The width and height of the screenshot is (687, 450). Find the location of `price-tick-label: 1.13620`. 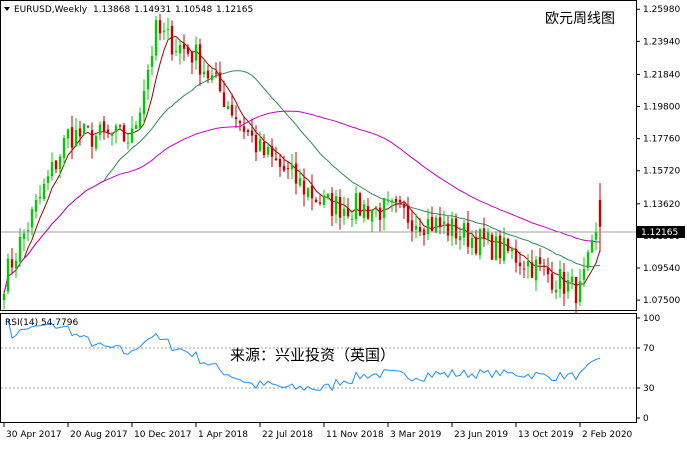

price-tick-label: 1.13620 is located at coordinates (661, 205).